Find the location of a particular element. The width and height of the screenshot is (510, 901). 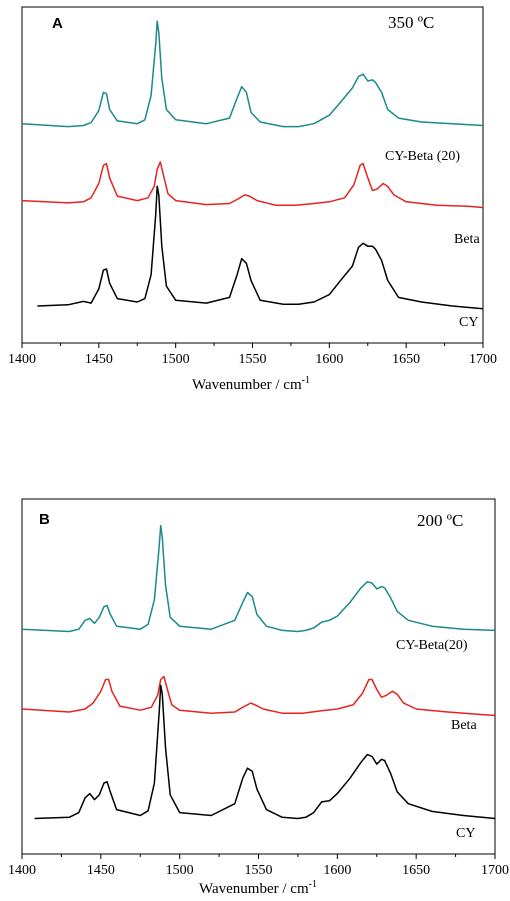

panel-b-temperature: 200 ºC is located at coordinates (440, 520).